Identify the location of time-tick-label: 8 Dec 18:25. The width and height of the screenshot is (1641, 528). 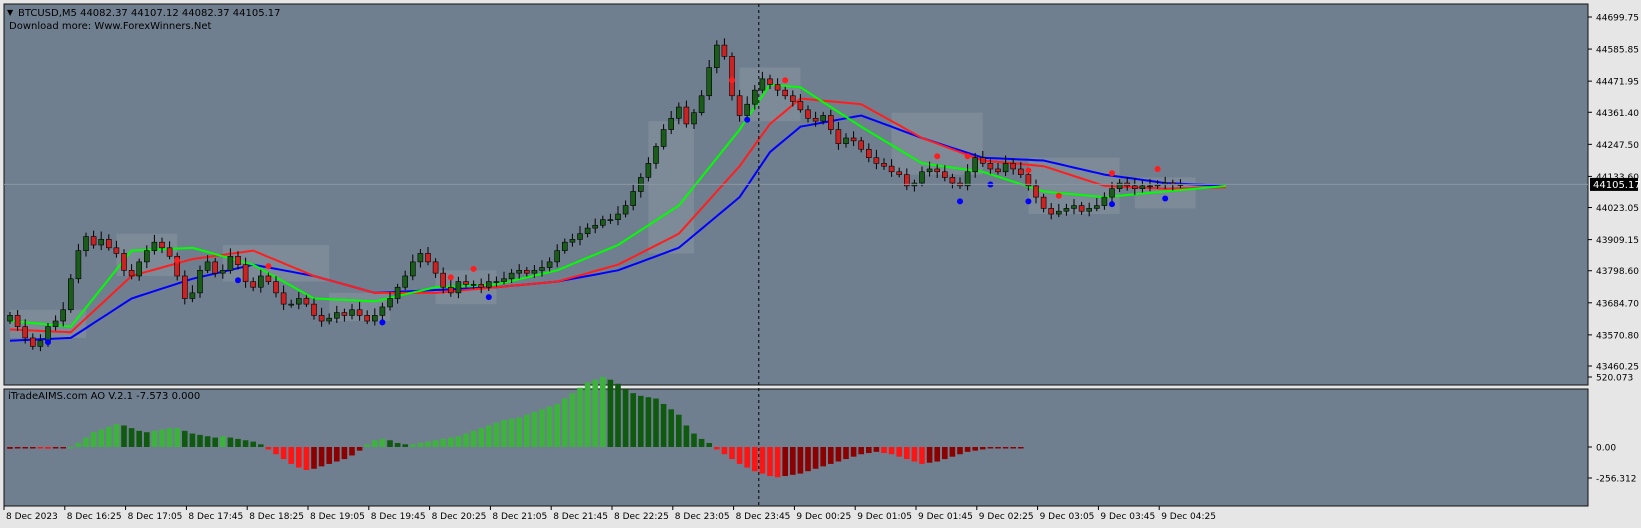
(276, 517).